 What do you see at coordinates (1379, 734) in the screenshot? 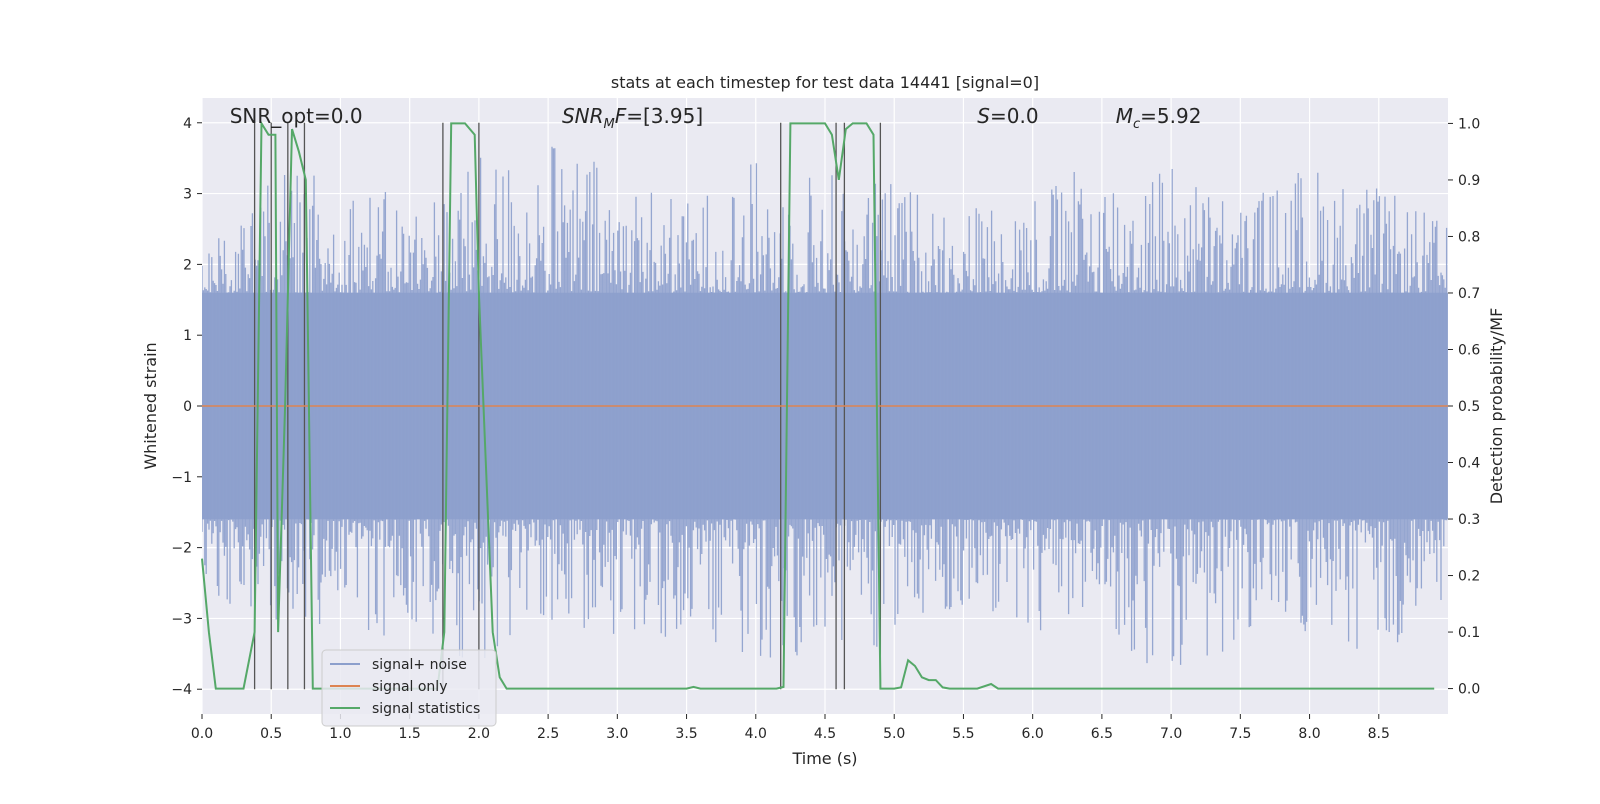
I see `x-tick-label: 8.5` at bounding box center [1379, 734].